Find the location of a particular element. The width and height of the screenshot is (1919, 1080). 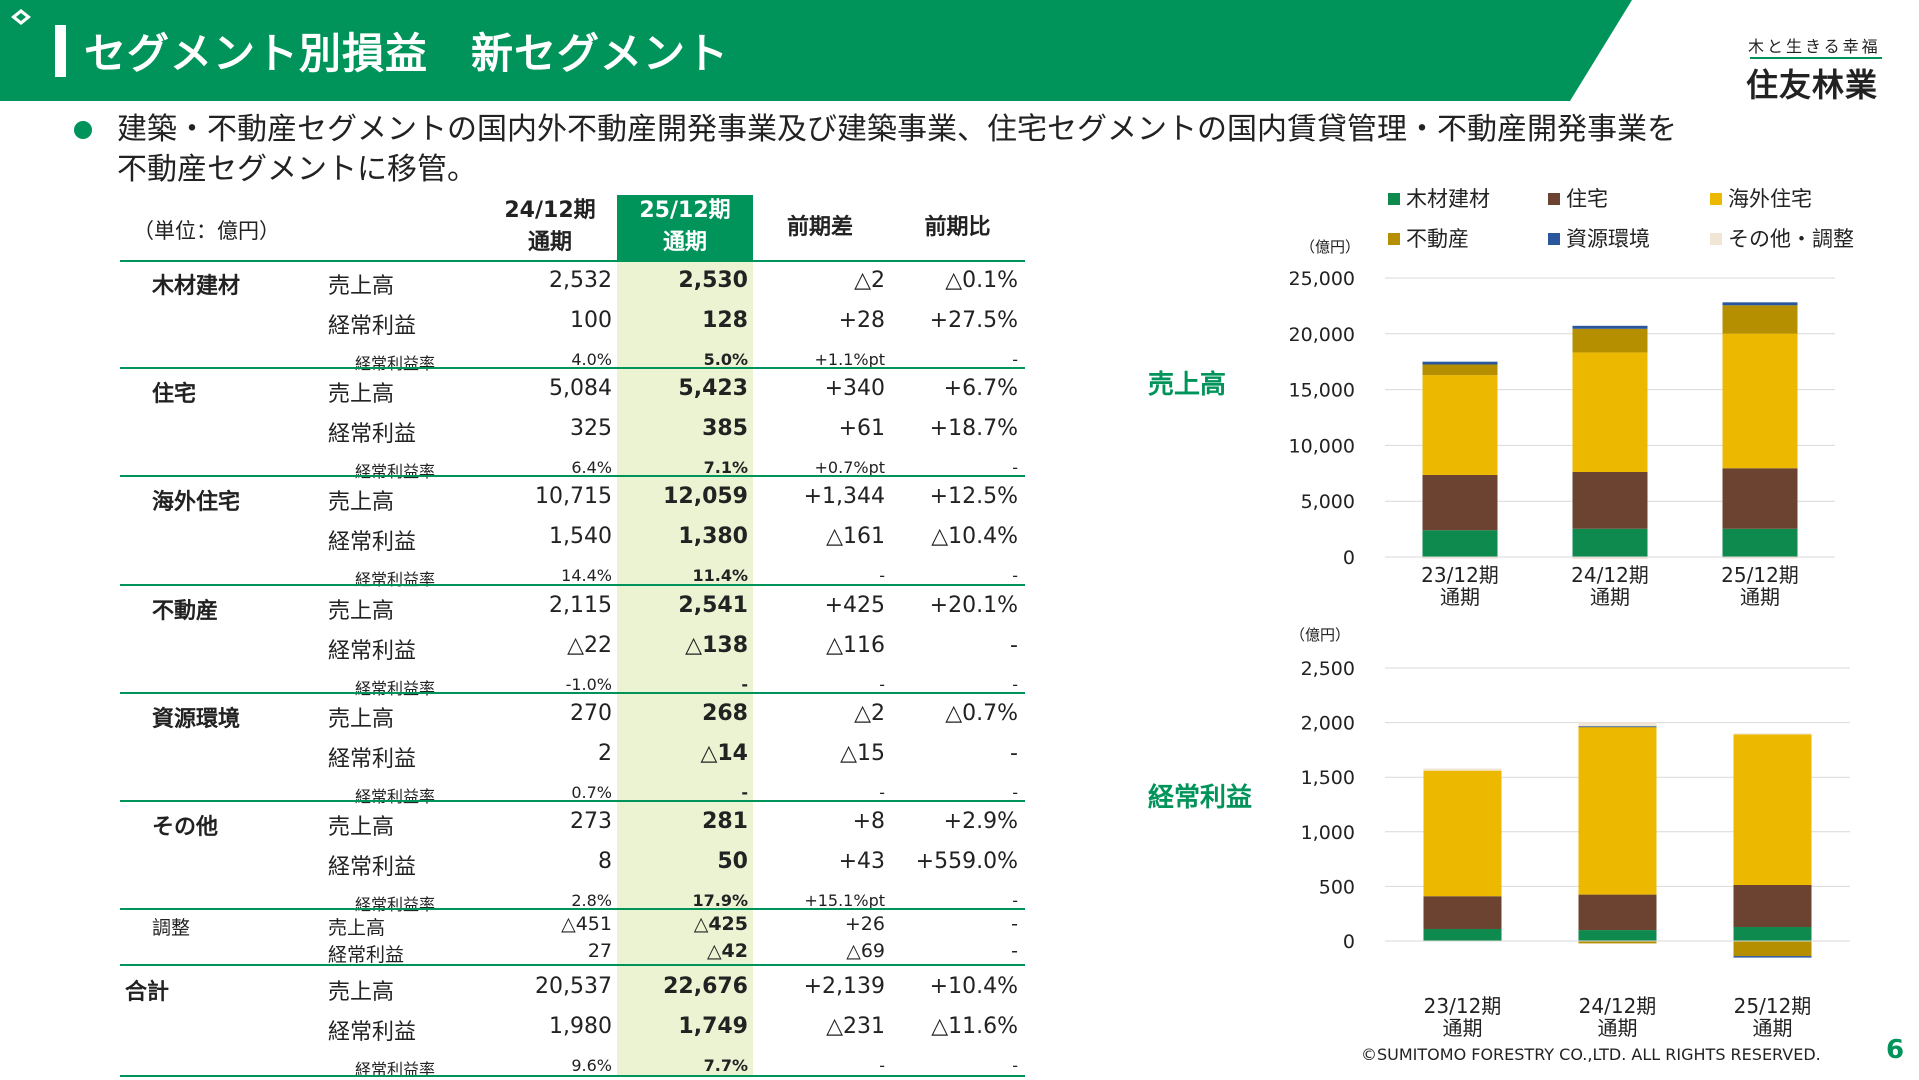

y-tick-label: 20,000 is located at coordinates (1322, 335).